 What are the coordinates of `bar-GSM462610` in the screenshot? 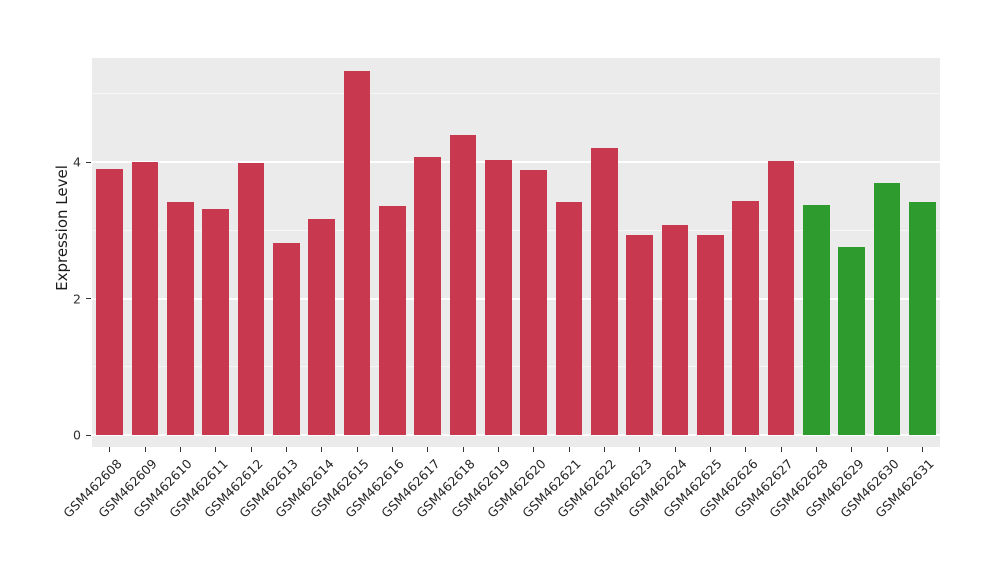 It's located at (180, 318).